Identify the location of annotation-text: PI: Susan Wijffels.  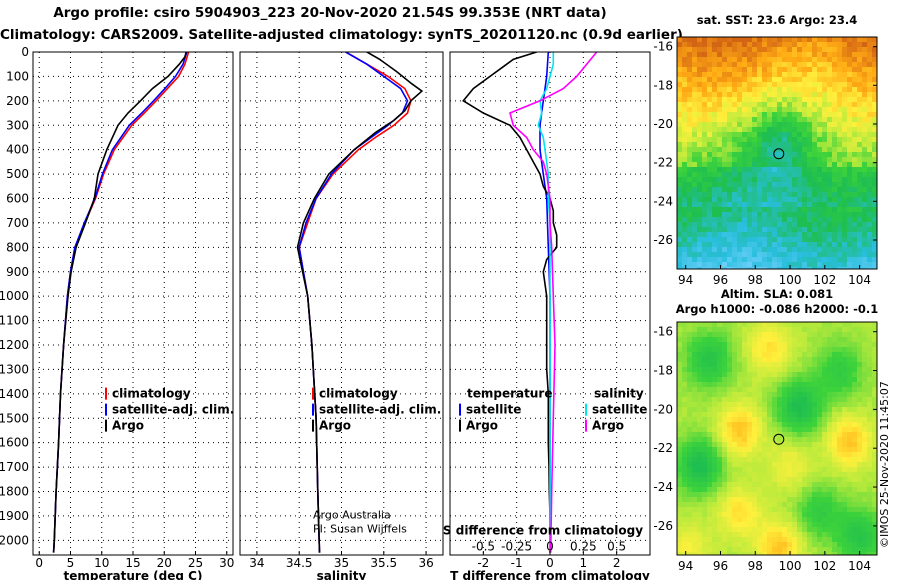
(360, 528).